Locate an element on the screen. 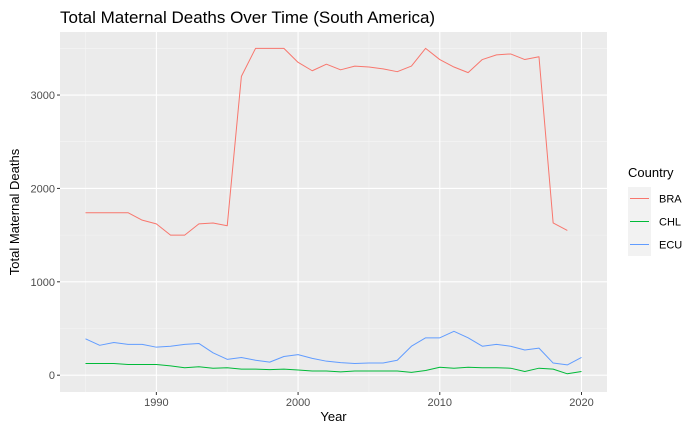  y-tick-label: 2000 is located at coordinates (43, 189).